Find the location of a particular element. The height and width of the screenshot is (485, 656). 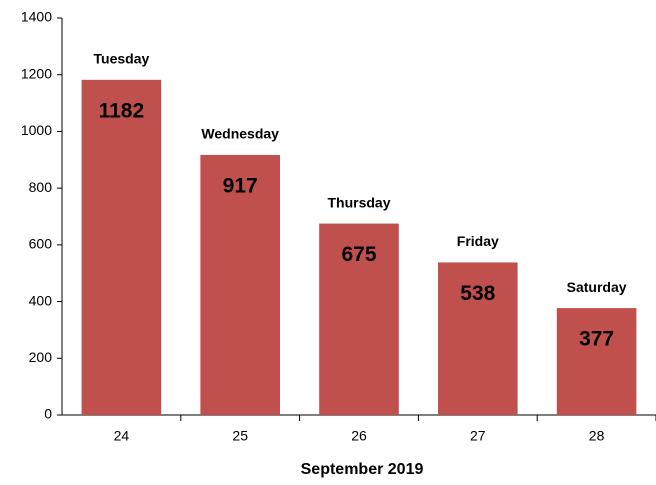

y-tick-label: 800 is located at coordinates (41, 187).